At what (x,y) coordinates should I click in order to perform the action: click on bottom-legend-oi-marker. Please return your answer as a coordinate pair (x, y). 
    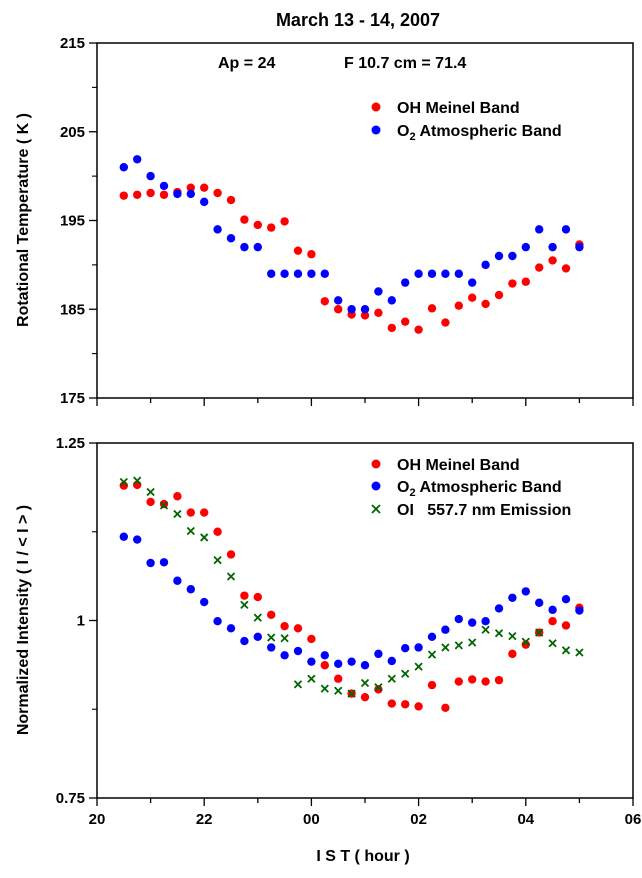
    Looking at the image, I should click on (376, 509).